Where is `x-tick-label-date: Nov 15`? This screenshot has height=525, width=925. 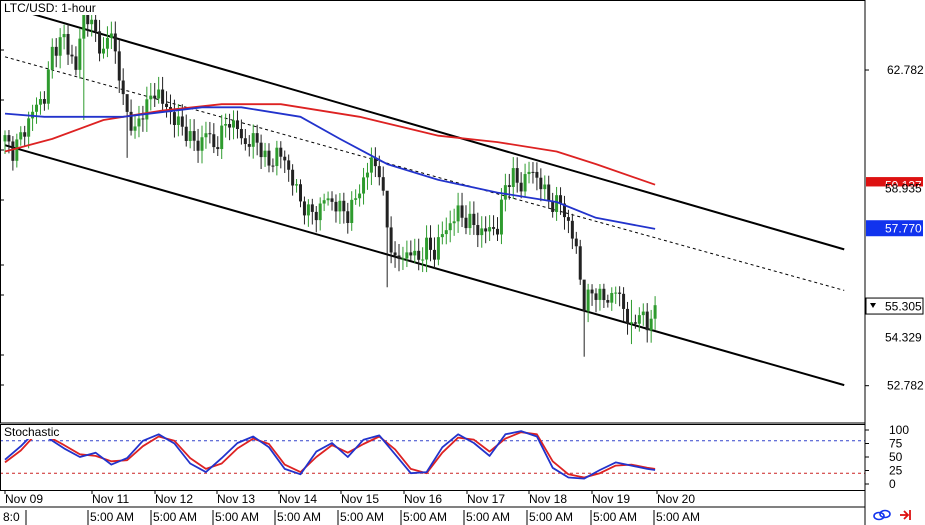
x-tick-label-date: Nov 15 is located at coordinates (360, 499).